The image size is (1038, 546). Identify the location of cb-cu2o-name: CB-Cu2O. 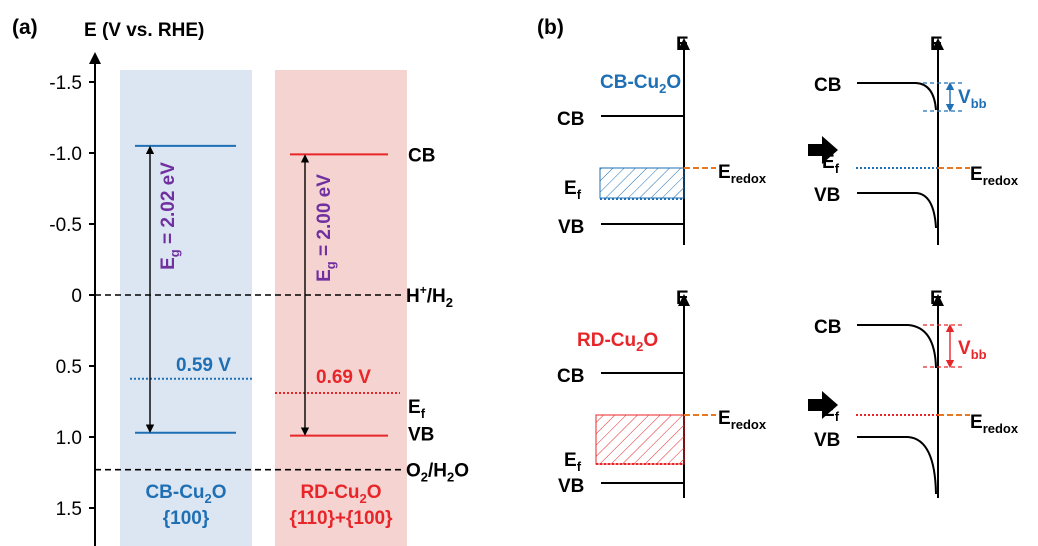
(185, 494).